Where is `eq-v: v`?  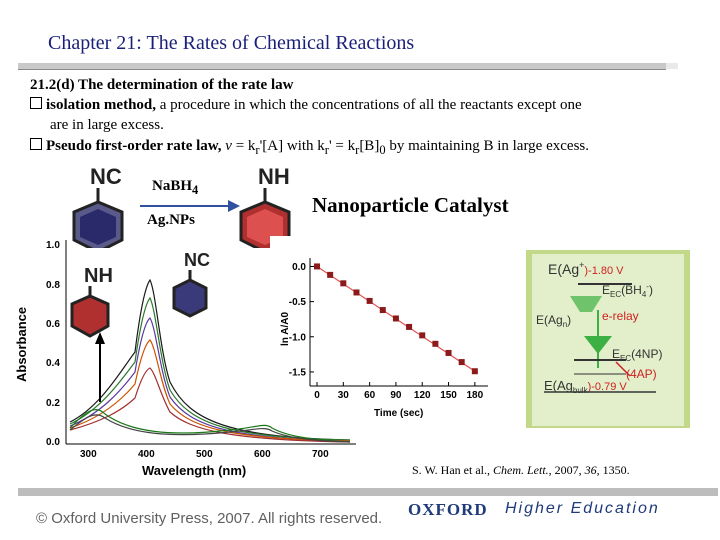
eq-v: v is located at coordinates (226, 146).